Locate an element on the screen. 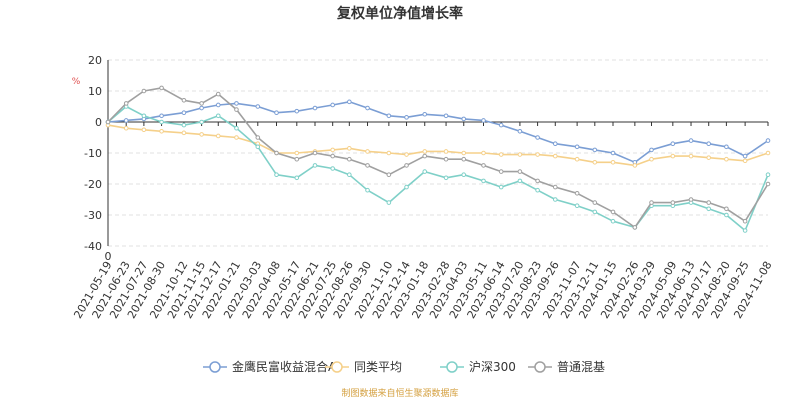 The image size is (800, 400). legend-marker-icon is located at coordinates (540, 367).